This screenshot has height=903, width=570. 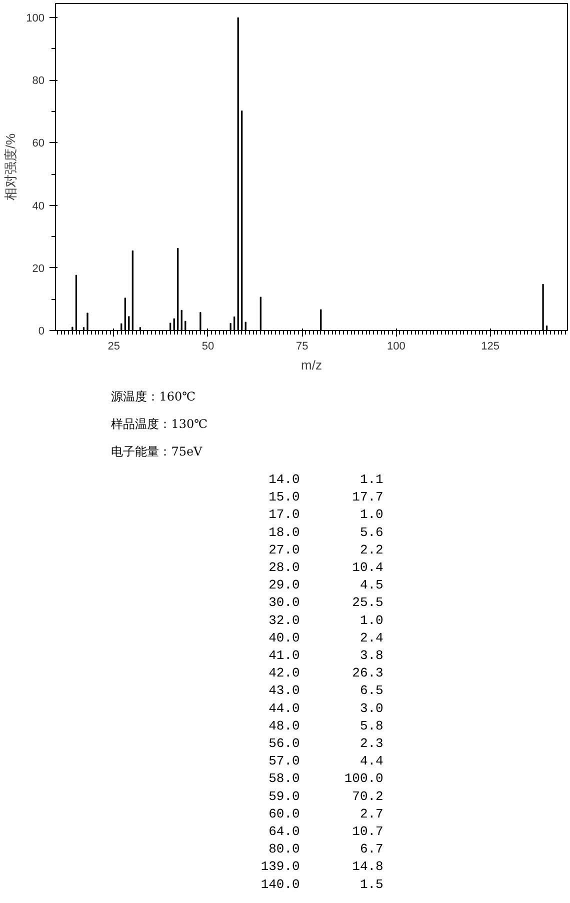 What do you see at coordinates (326, 550) in the screenshot?
I see `text: 27.0 2.2` at bounding box center [326, 550].